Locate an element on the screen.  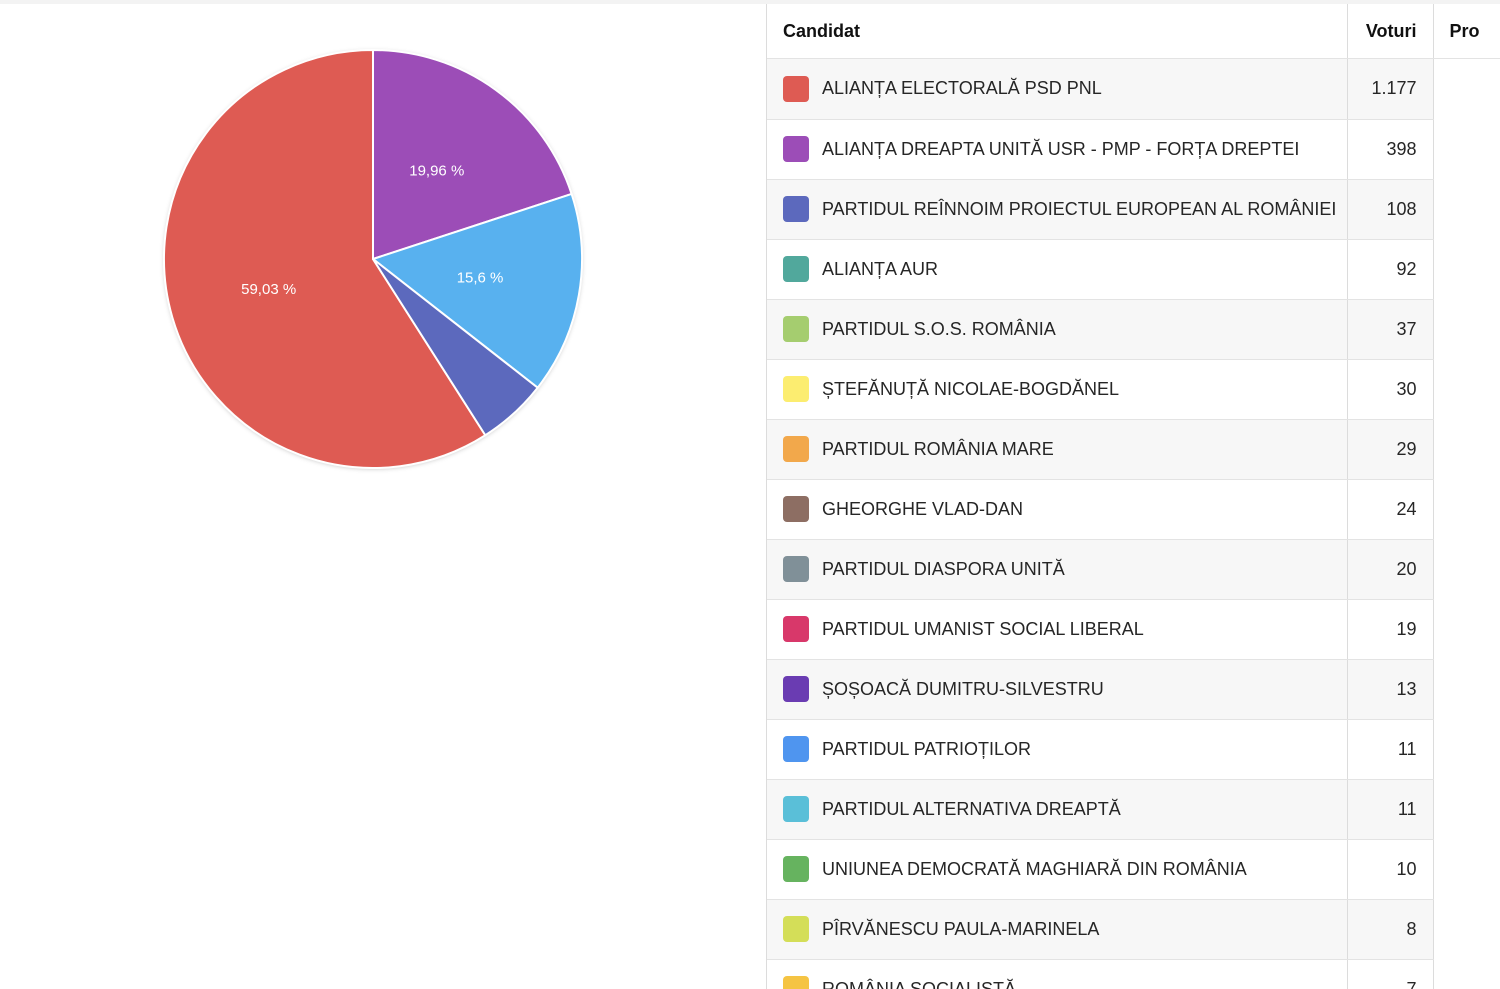
table-row: ALIANȚA AUR 92 is located at coordinates (1133, 269).